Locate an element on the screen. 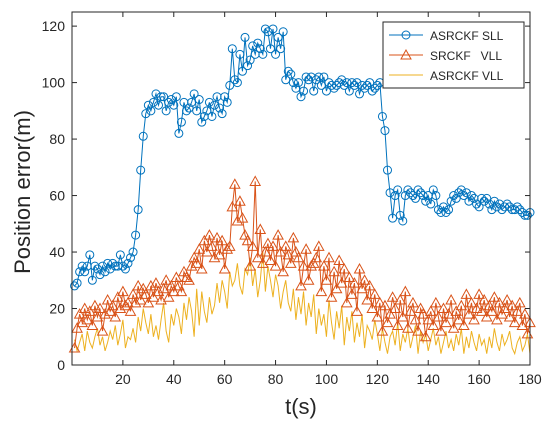  x-tick-label: 180 is located at coordinates (530, 379).